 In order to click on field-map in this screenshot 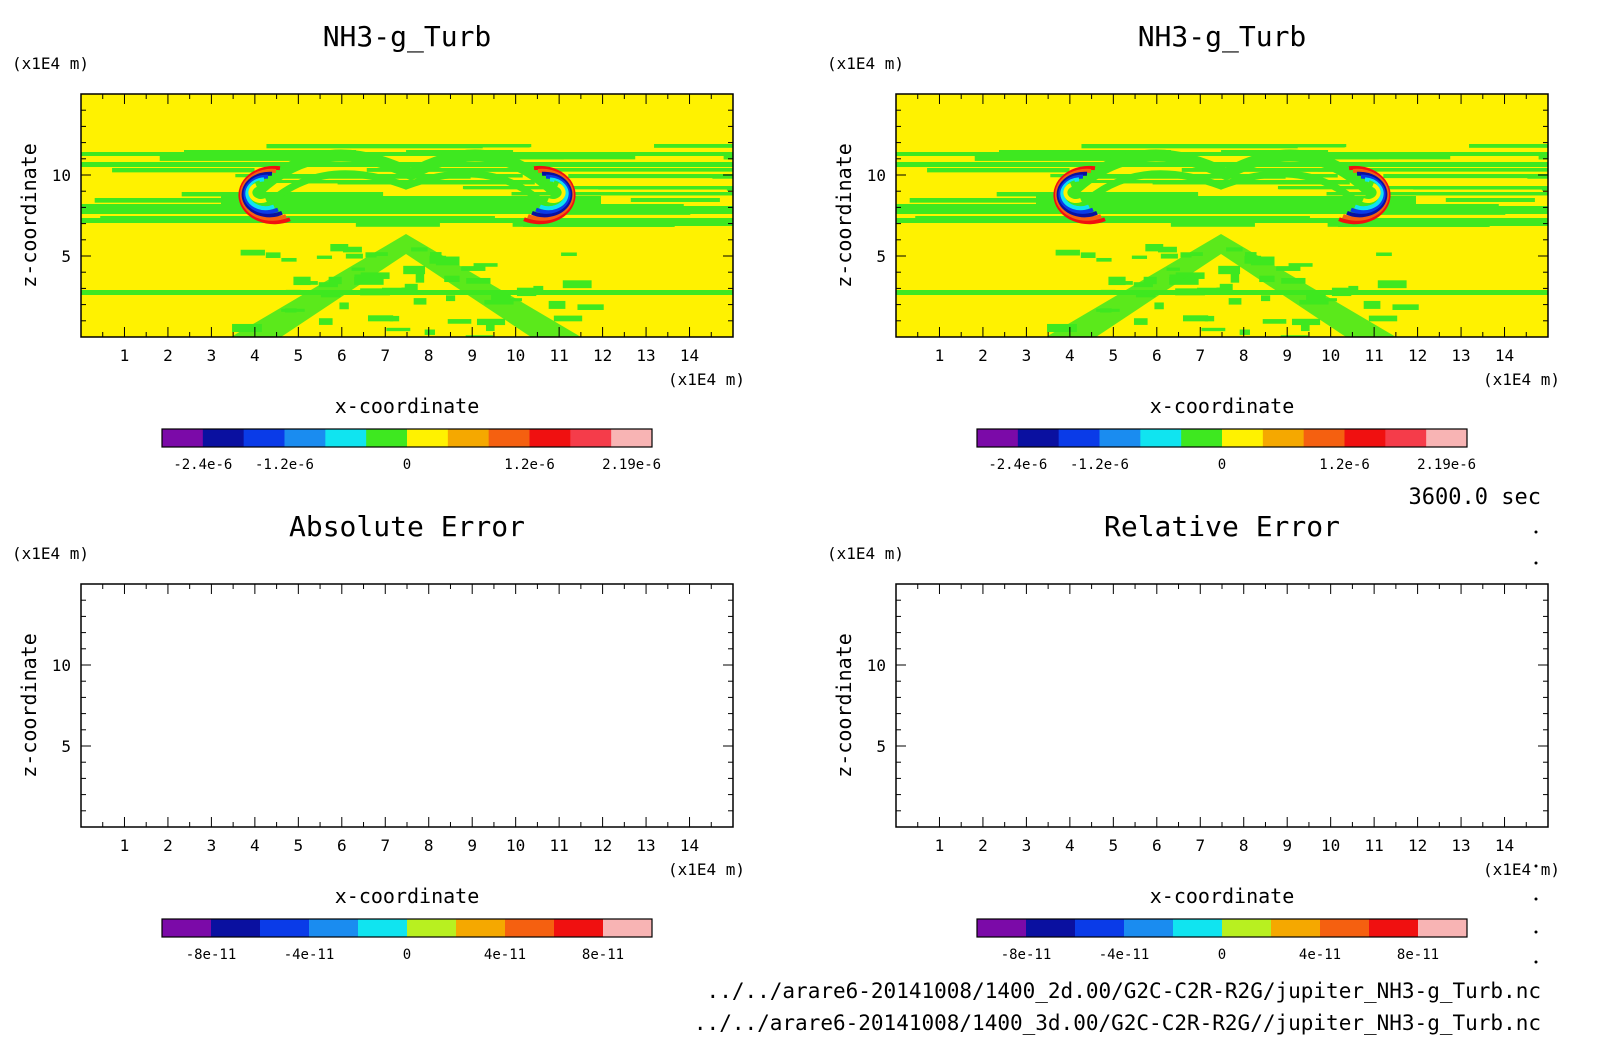, I will do `click(407, 215)`.